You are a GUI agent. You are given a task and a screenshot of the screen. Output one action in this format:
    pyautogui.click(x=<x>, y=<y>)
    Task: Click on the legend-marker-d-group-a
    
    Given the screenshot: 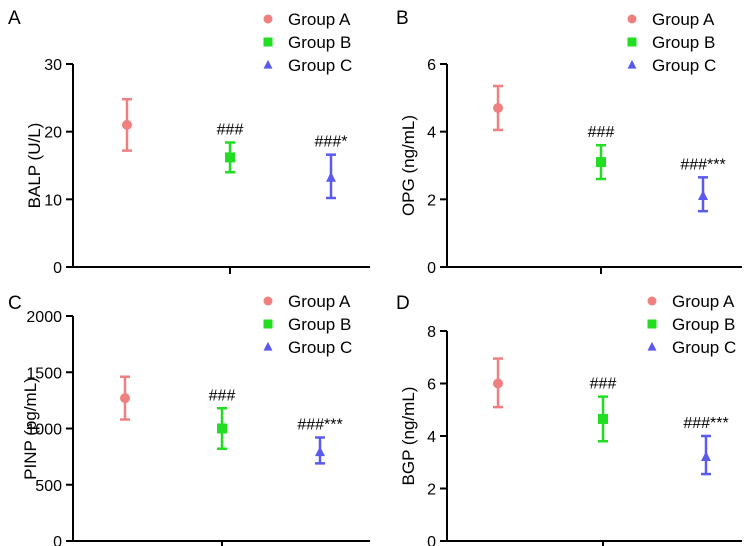 What is the action you would take?
    pyautogui.click(x=652, y=301)
    